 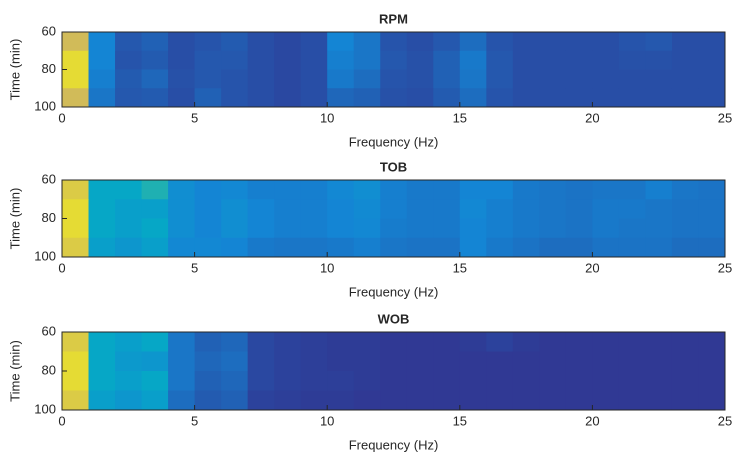 What do you see at coordinates (49, 178) in the screenshot?
I see `y-tick-label: 60` at bounding box center [49, 178].